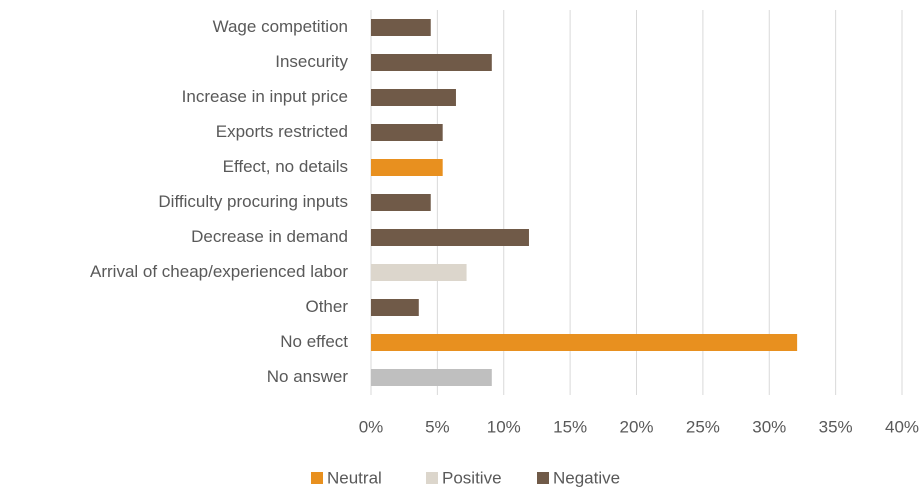 The image size is (923, 493). What do you see at coordinates (703, 426) in the screenshot?
I see `x-tick-label: 25%` at bounding box center [703, 426].